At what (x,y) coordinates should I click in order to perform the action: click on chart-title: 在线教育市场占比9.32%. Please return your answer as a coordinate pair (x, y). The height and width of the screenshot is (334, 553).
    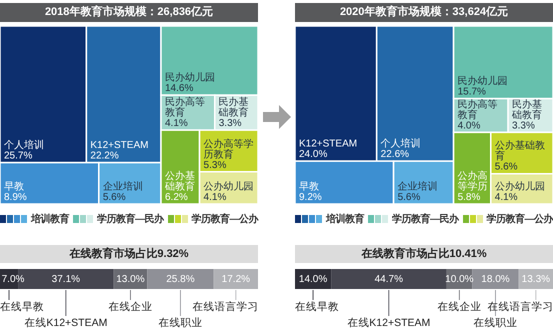
    Looking at the image, I should click on (129, 254).